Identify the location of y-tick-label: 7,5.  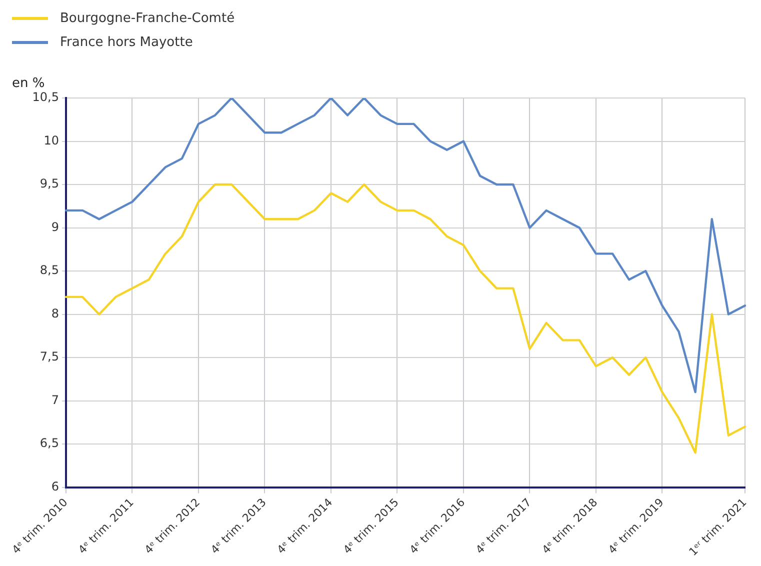
(49, 357).